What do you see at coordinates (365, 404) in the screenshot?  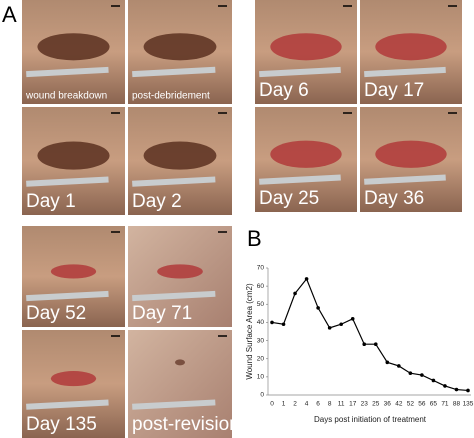 I see `x-tick-label: 23` at bounding box center [365, 404].